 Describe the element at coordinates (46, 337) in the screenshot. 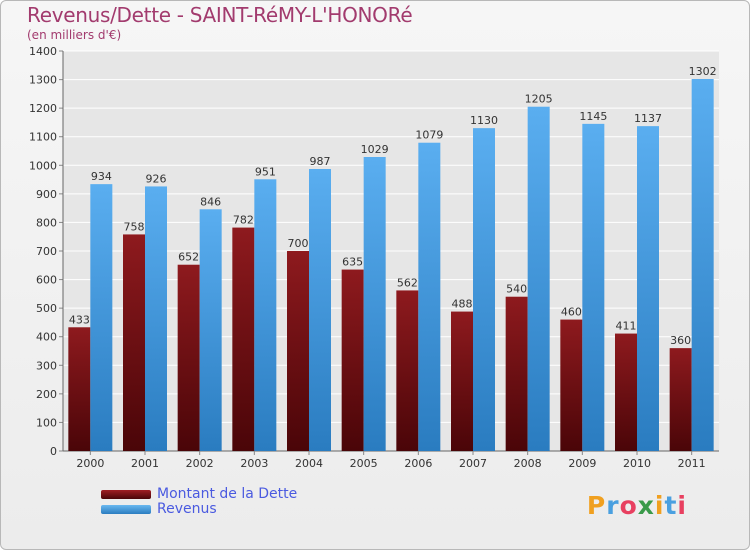

I see `y-tick-label: 400` at that location.